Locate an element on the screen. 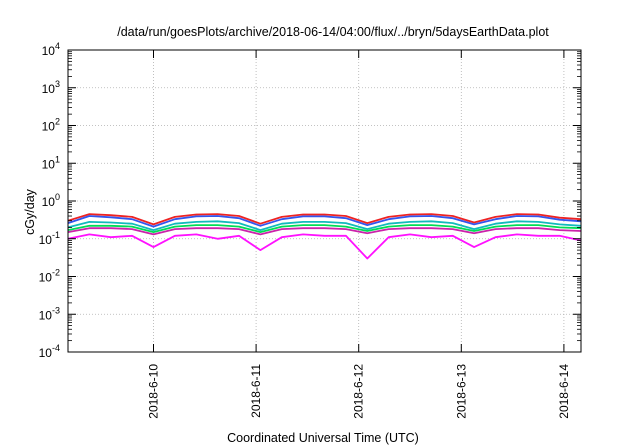 This screenshot has width=640, height=448. y-tick-label: 10⁰ is located at coordinates (51, 200).